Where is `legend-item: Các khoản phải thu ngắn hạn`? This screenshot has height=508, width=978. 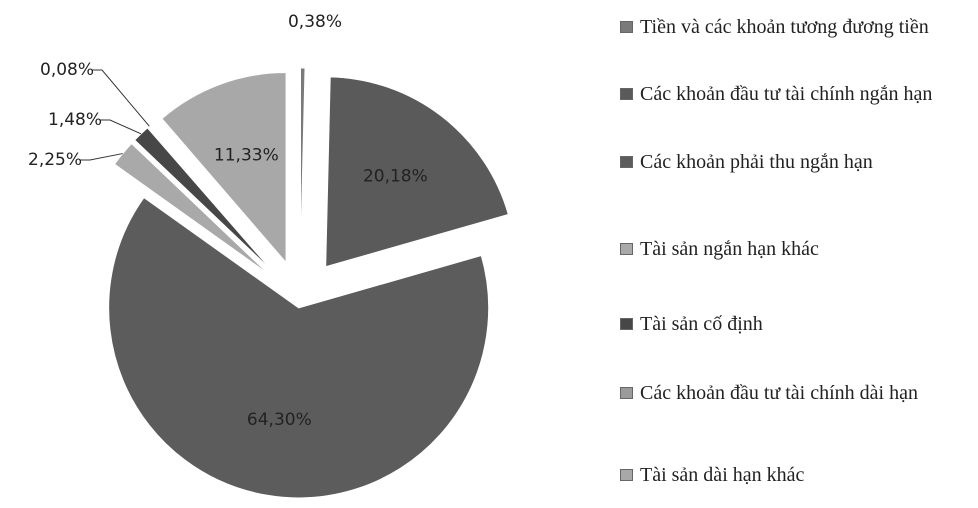 legend-item: Các khoản phải thu ngắn hạn is located at coordinates (793, 162).